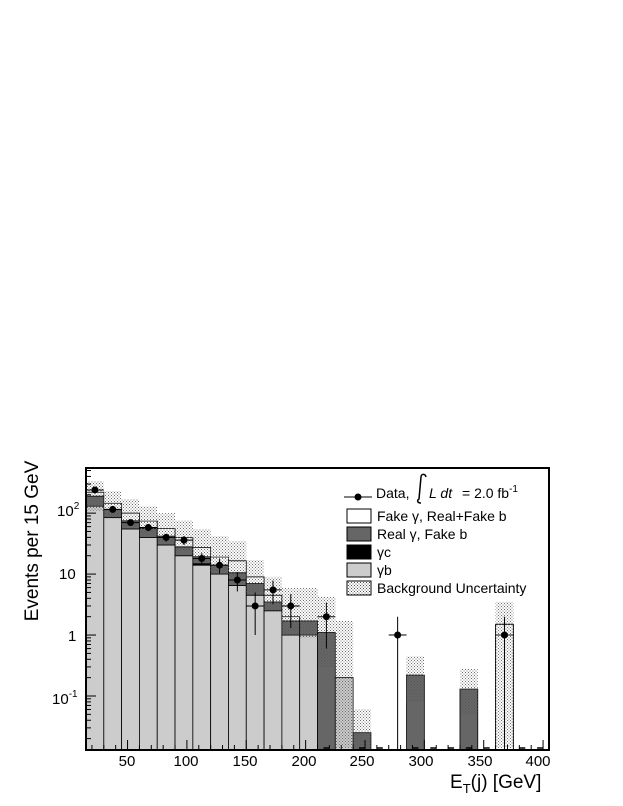 The height and width of the screenshot is (806, 623). Describe the element at coordinates (185, 761) in the screenshot. I see `x-tick-label: 100` at that location.